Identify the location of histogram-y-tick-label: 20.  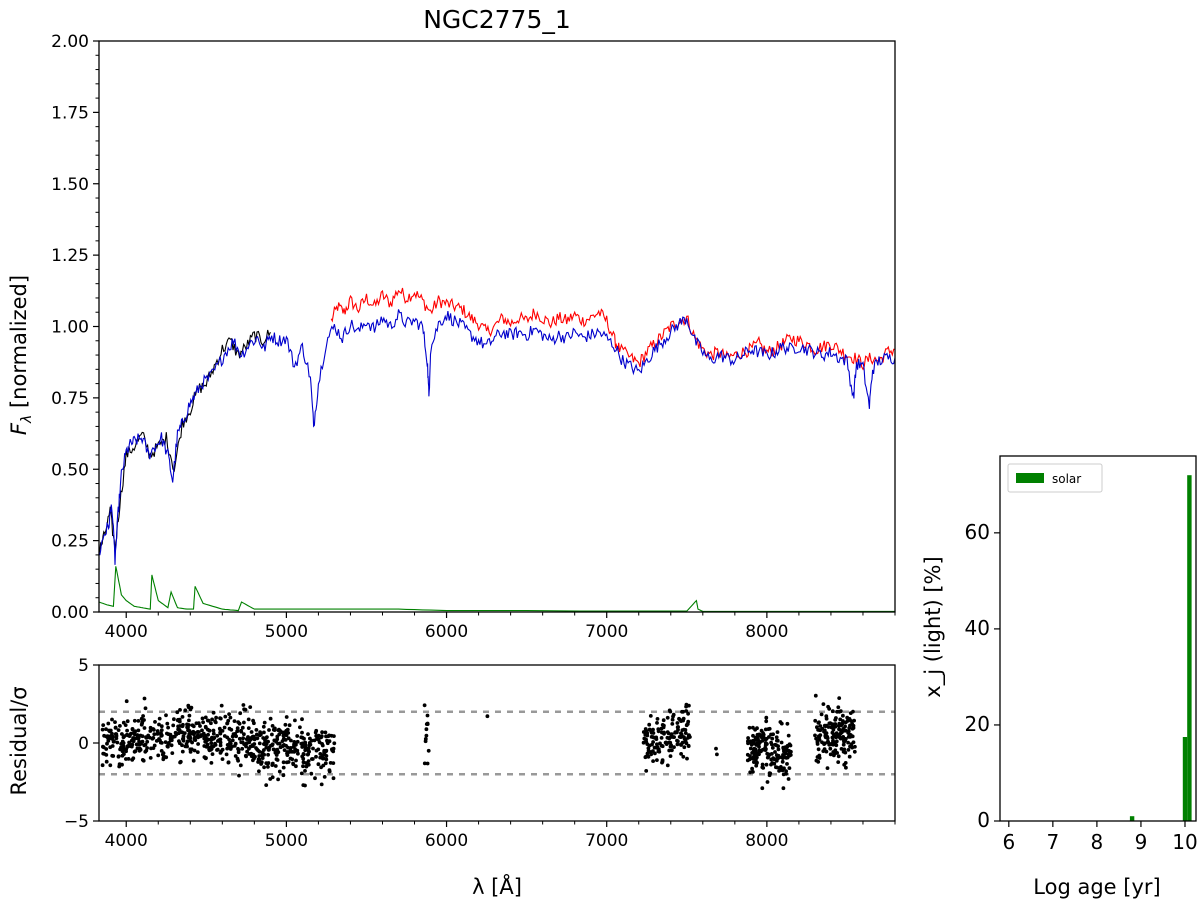
(977, 724).